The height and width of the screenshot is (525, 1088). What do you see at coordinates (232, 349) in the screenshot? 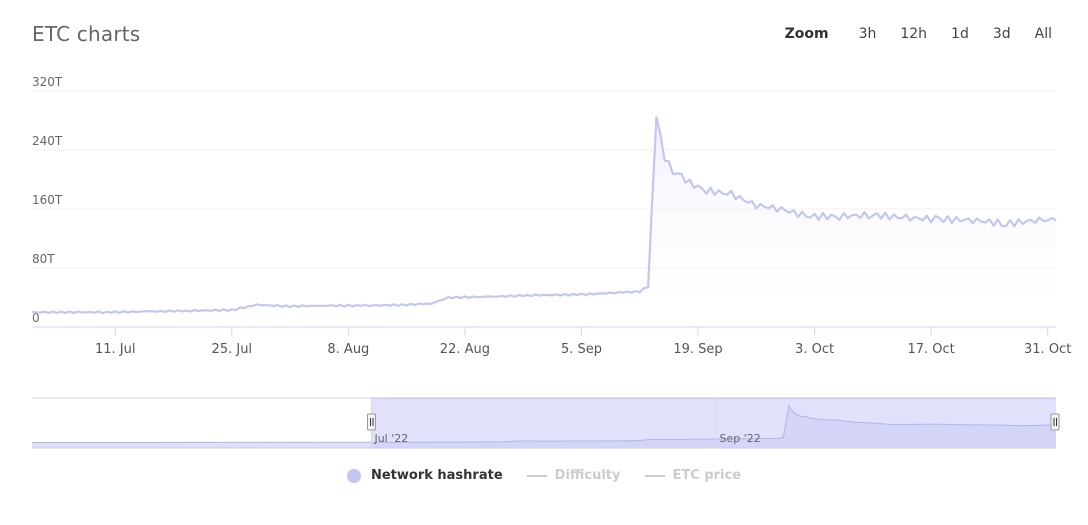
I see `x-tick-label: 25. Jul` at bounding box center [232, 349].